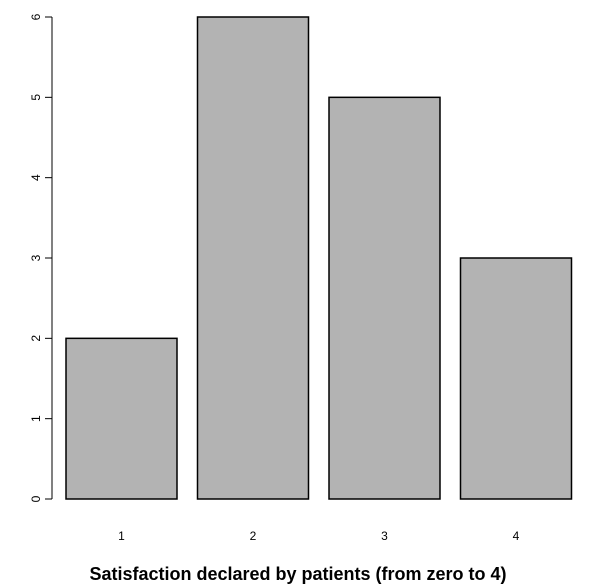 This screenshot has height=585, width=605. What do you see at coordinates (384, 536) in the screenshot?
I see `x-tick-label: 3` at bounding box center [384, 536].